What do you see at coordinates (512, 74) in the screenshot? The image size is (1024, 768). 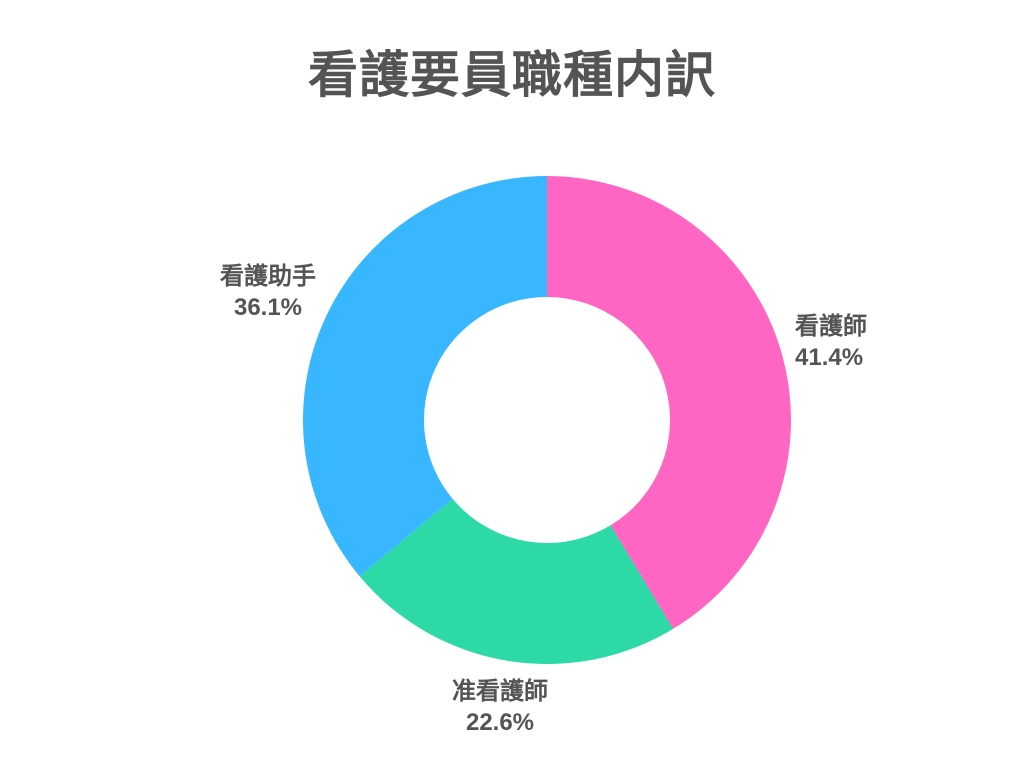 I see `chart-title: 看護要員職種内訳` at bounding box center [512, 74].